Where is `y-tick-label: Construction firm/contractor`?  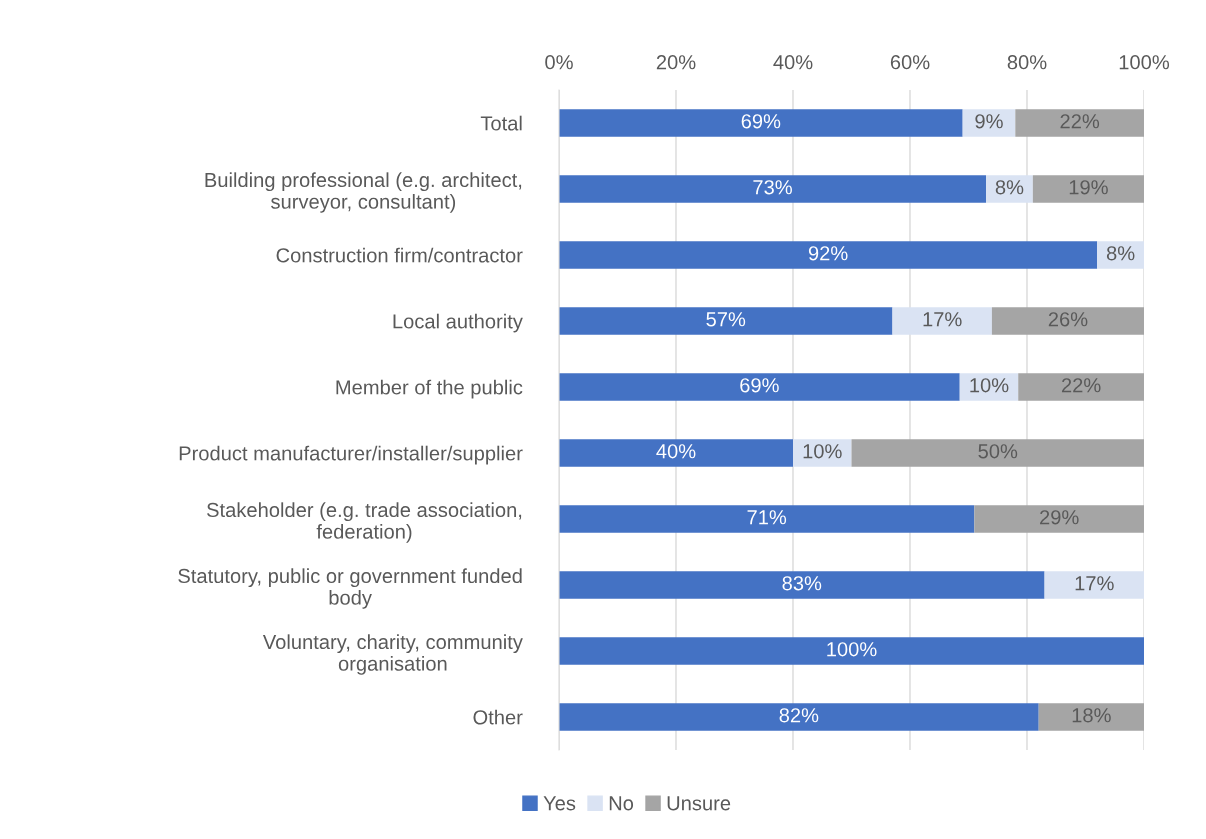 y-tick-label: Construction firm/contractor is located at coordinates (399, 255).